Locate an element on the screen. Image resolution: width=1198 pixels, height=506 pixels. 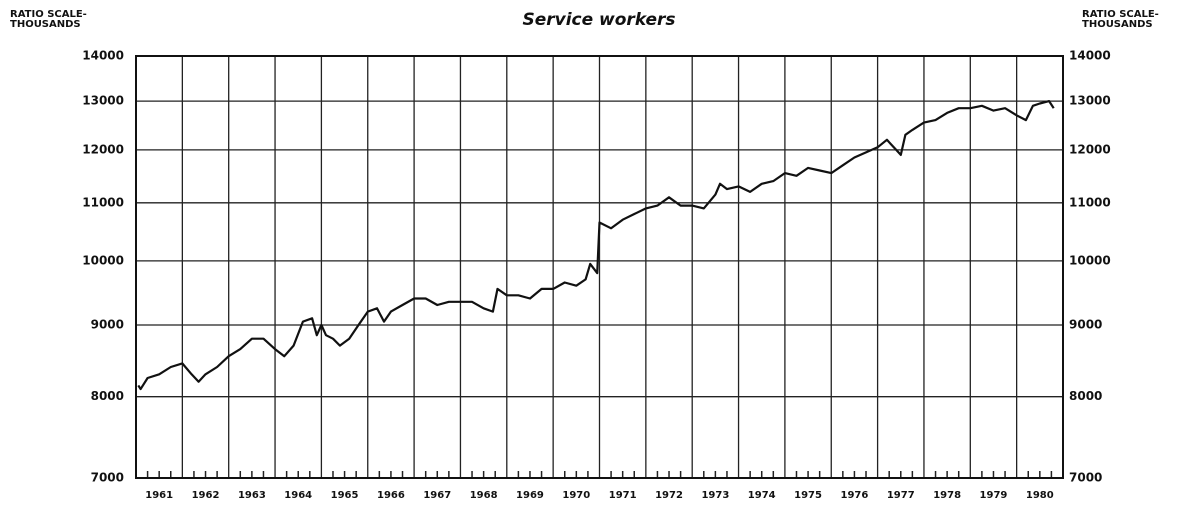
x-tick-label: 1972 is located at coordinates (669, 495).